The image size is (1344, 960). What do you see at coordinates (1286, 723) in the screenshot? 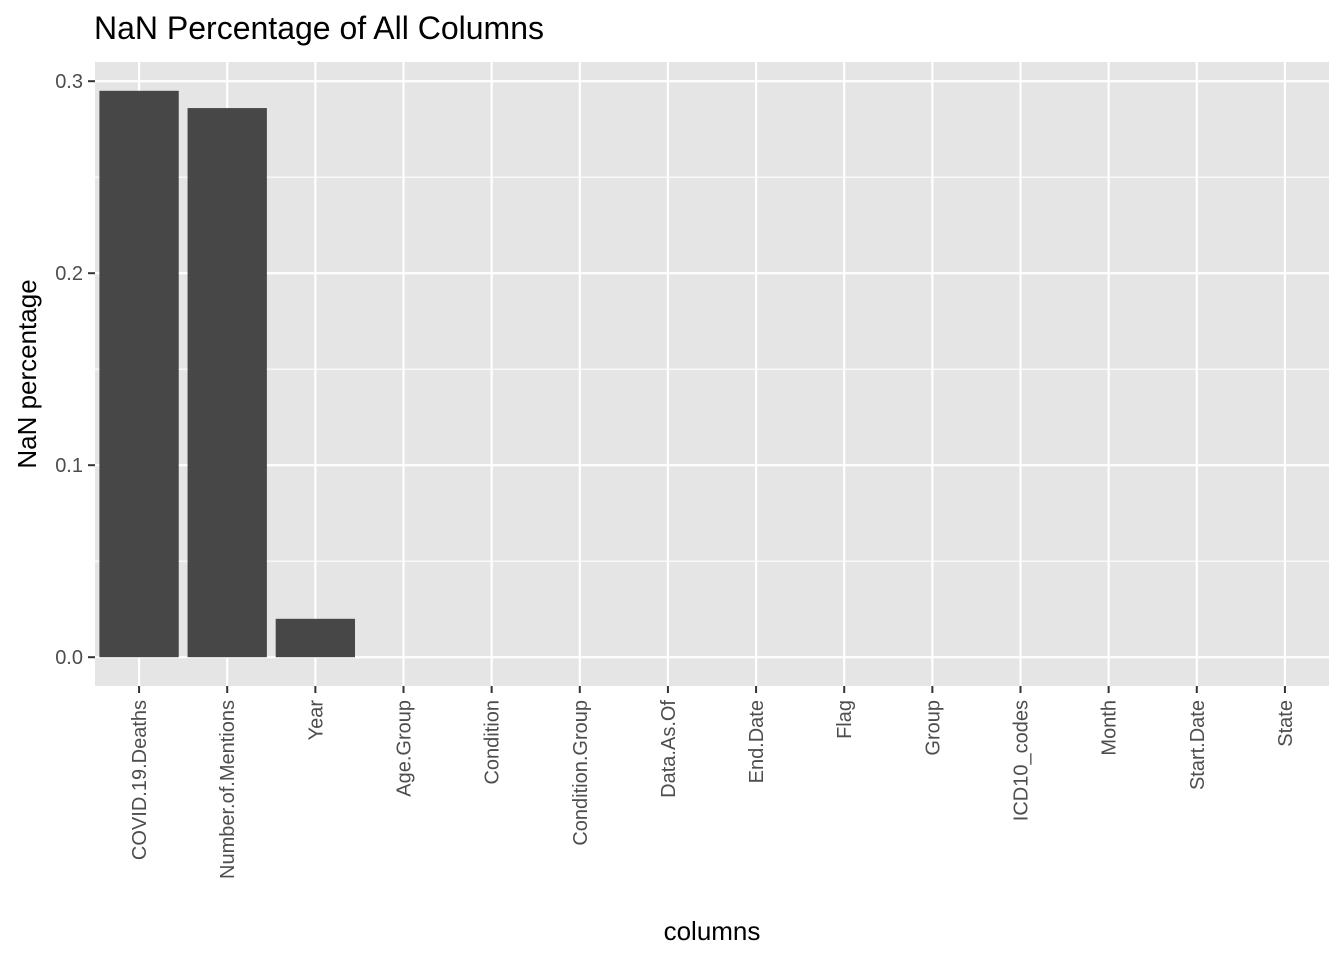
I see `x-tick-label: State` at bounding box center [1286, 723].